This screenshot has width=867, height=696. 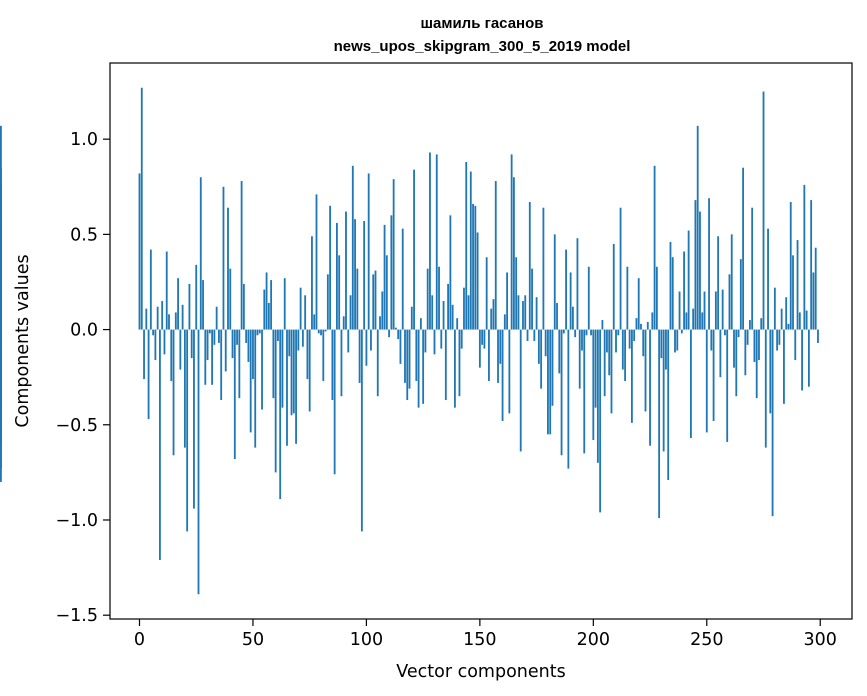 I want to click on x-tick-label: 100, so click(x=366, y=640).